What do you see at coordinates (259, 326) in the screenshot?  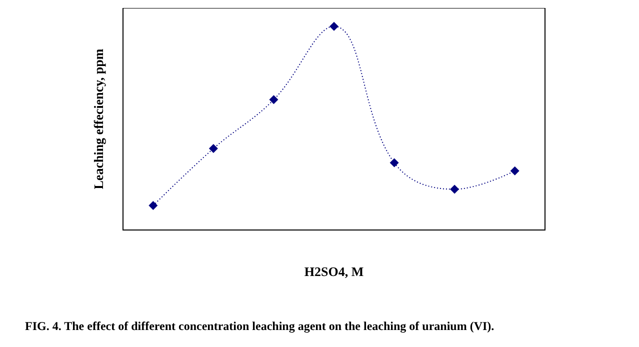 I see `caption: FIG. 4. The effect of different concentration leaching agent on the leaching of uranium (VI).` at bounding box center [259, 326].